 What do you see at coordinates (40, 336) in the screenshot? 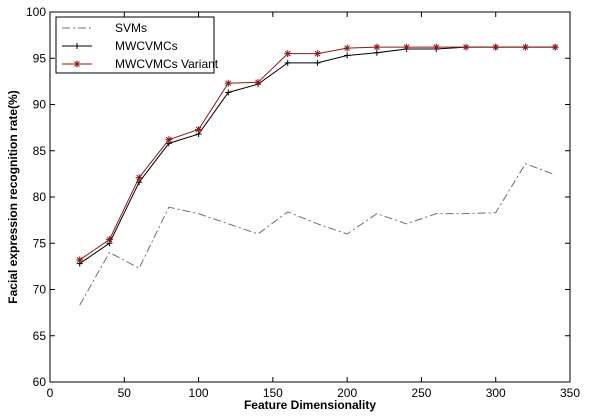
I see `y-tick-label: 65` at bounding box center [40, 336].